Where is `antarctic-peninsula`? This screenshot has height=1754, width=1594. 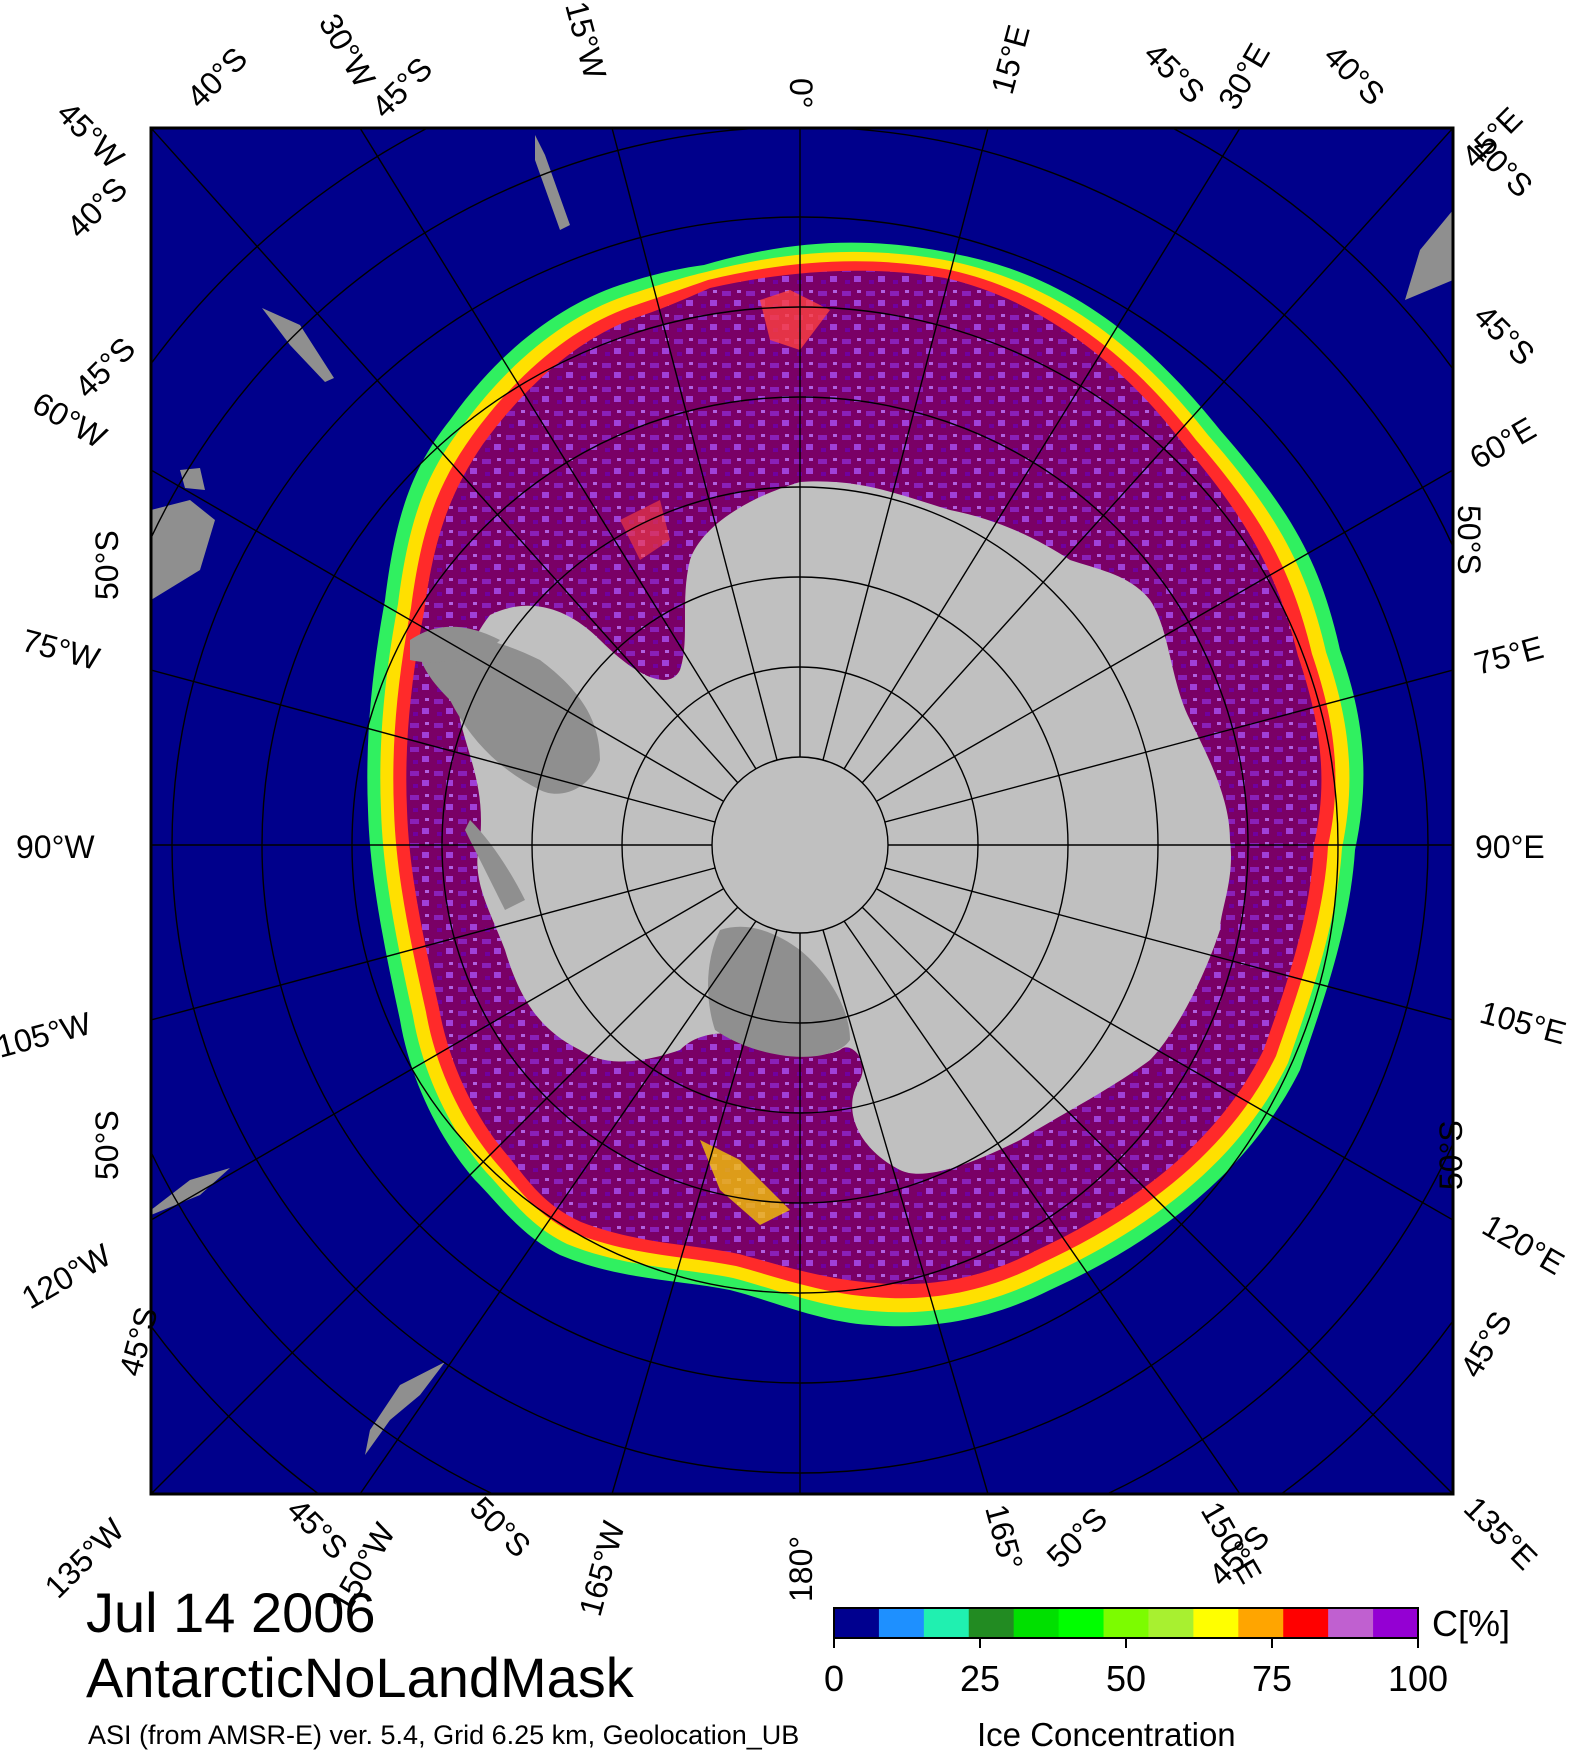 antarctic-peninsula is located at coordinates (455, 644).